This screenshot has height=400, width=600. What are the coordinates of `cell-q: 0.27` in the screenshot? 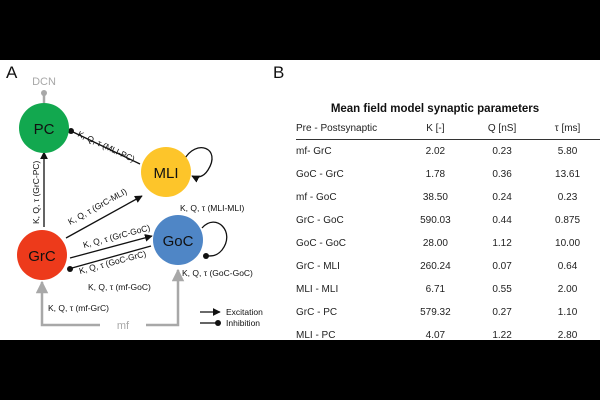 It's located at (502, 312).